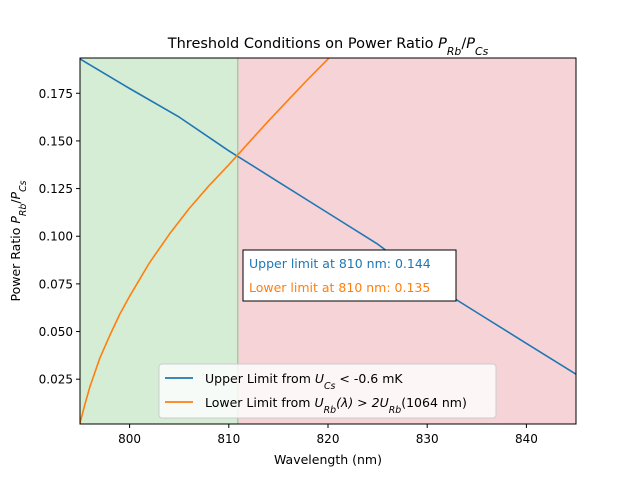  What do you see at coordinates (434, 402) in the screenshot?
I see `legend-label-part: (1064 nm)` at bounding box center [434, 402].